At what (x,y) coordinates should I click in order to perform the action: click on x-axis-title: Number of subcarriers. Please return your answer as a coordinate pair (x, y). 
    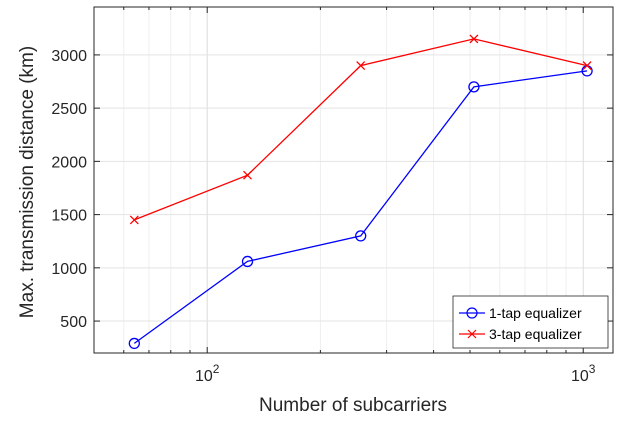
    Looking at the image, I should click on (353, 405).